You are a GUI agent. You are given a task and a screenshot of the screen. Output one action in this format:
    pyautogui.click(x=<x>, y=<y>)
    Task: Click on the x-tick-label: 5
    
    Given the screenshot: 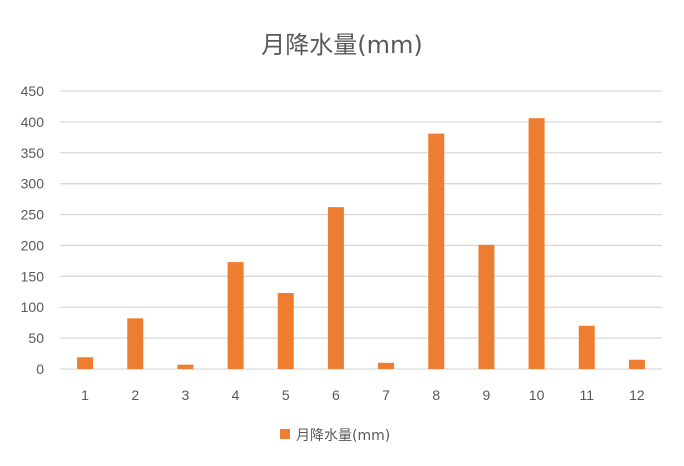 What is the action you would take?
    pyautogui.click(x=286, y=395)
    